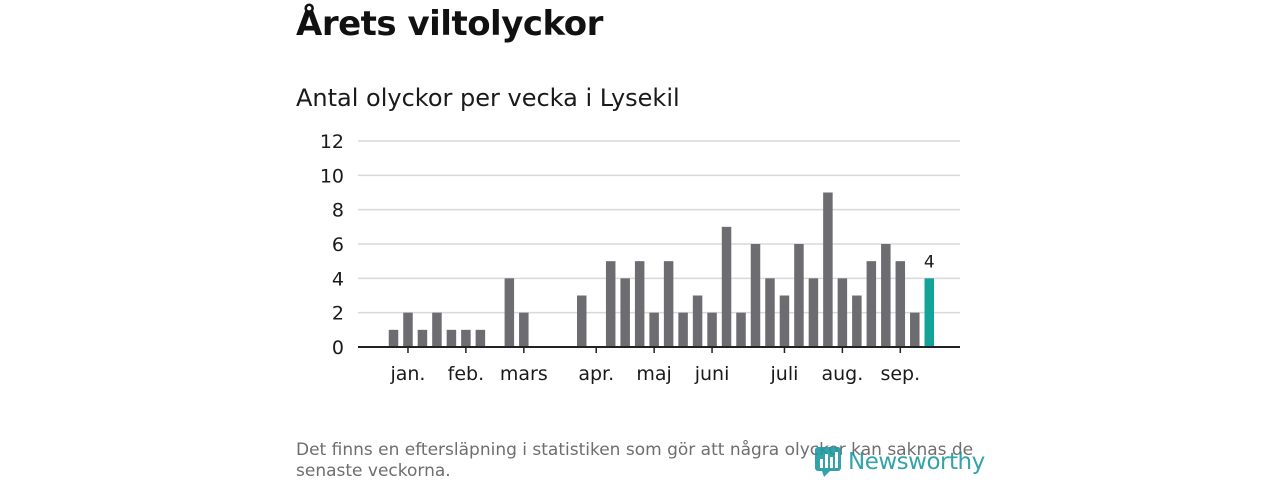 The image size is (1280, 482). I want to click on x-tick-label: sep., so click(900, 374).